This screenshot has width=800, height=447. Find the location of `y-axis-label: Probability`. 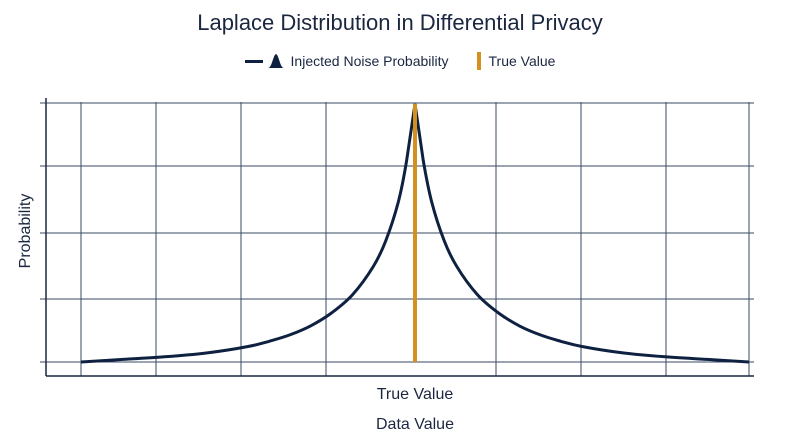

y-axis-label: Probability is located at coordinates (25, 231).